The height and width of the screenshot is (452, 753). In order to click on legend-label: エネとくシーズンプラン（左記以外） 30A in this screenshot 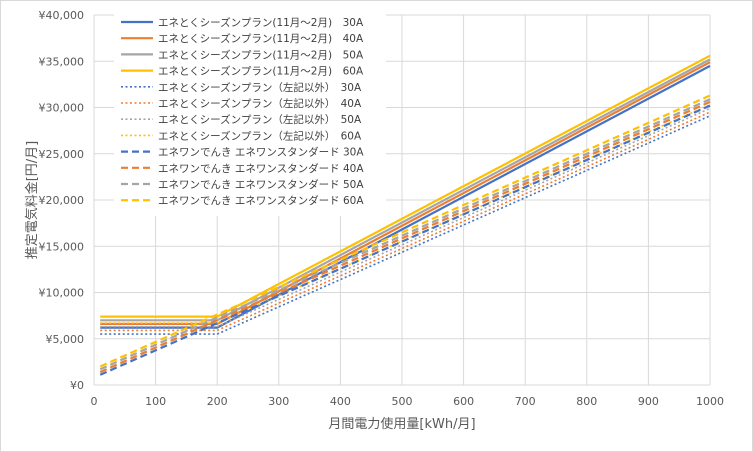, I will do `click(260, 87)`.